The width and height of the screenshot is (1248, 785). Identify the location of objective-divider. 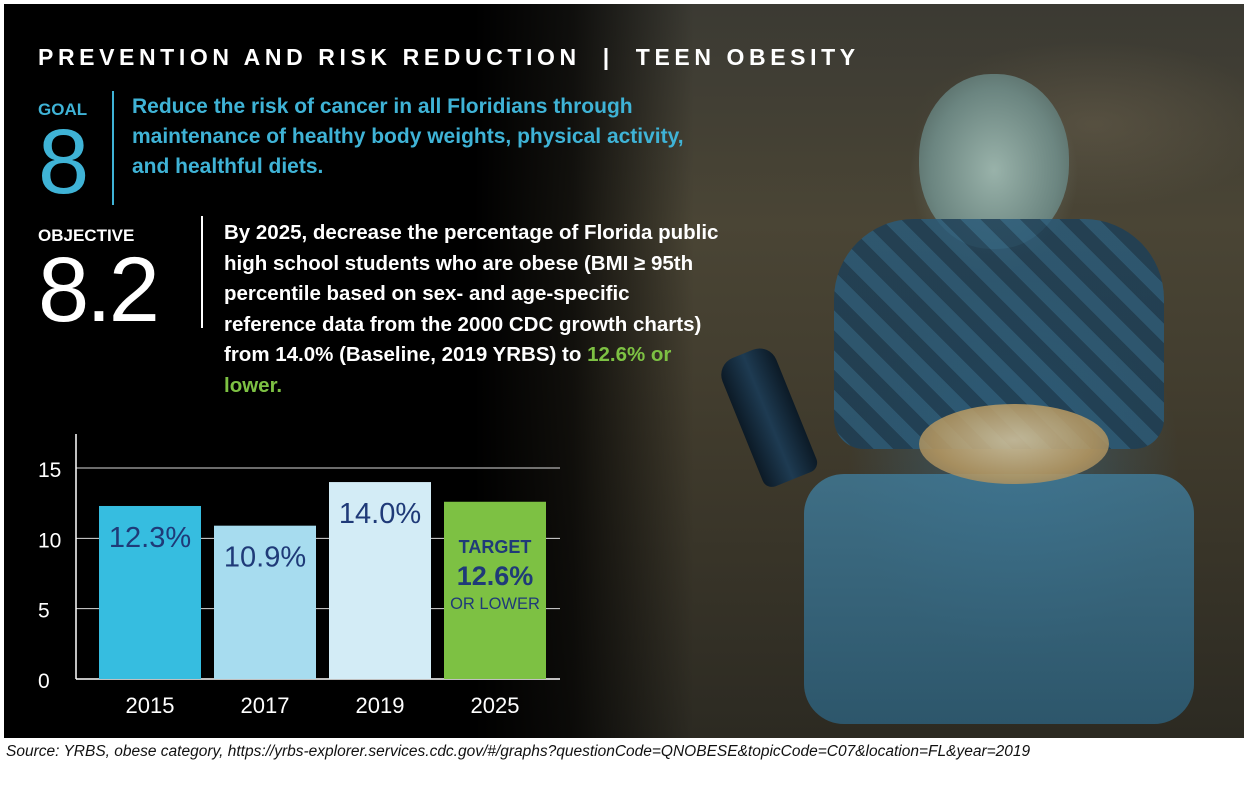
(202, 272).